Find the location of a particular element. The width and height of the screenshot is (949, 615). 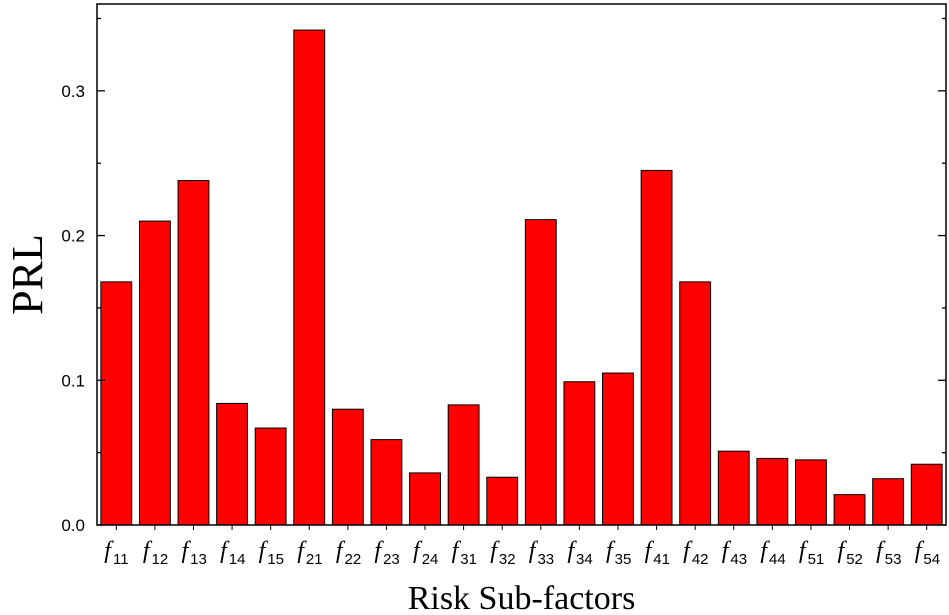

bar-f13 is located at coordinates (193, 353).